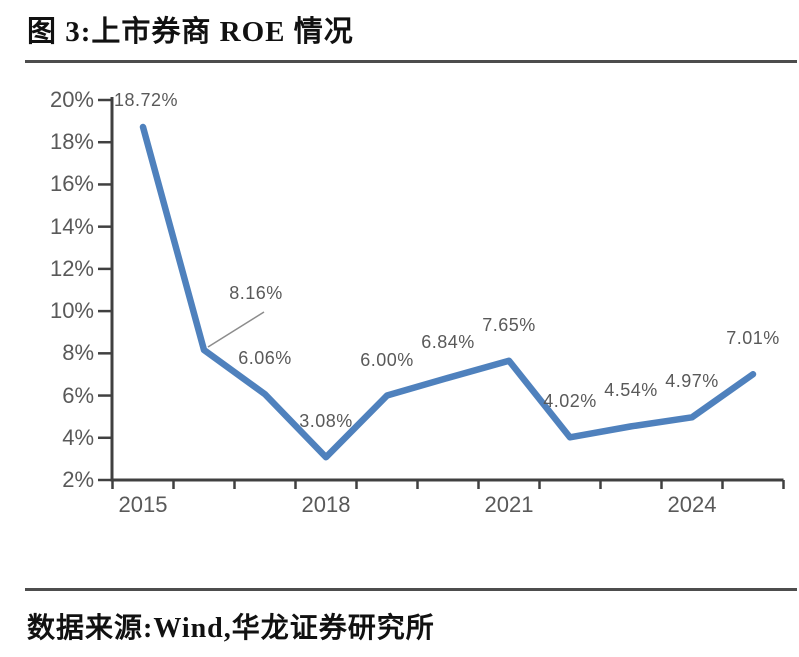 This screenshot has height=657, width=799. I want to click on y-axis-tick-label: 18%, so click(71, 142).